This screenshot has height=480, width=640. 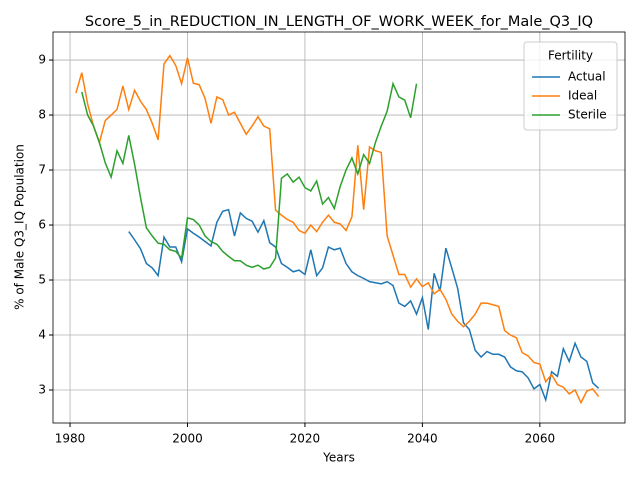 What do you see at coordinates (42, 60) in the screenshot?
I see `y-tick-label: 9` at bounding box center [42, 60].